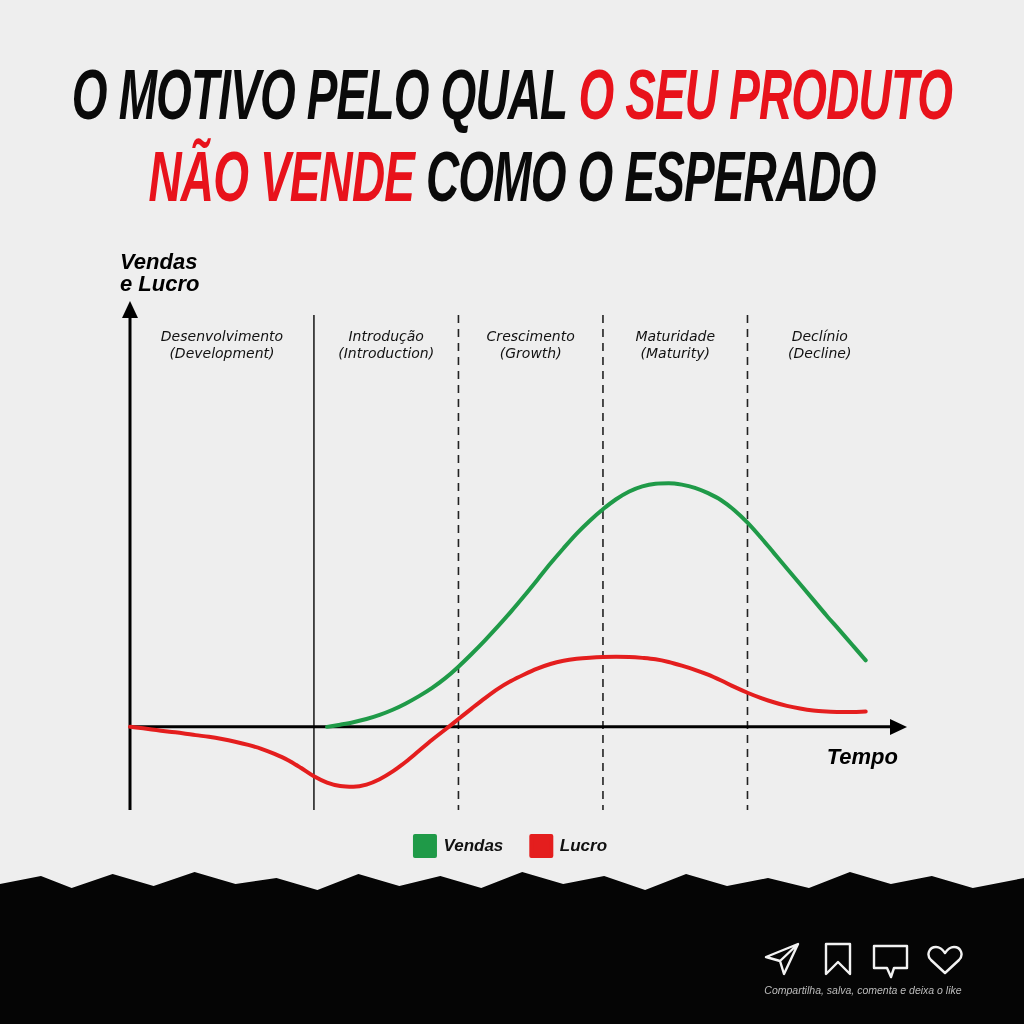 This screenshot has width=1024, height=1024. I want to click on text: Introdução (Introduction), so click(386, 344).